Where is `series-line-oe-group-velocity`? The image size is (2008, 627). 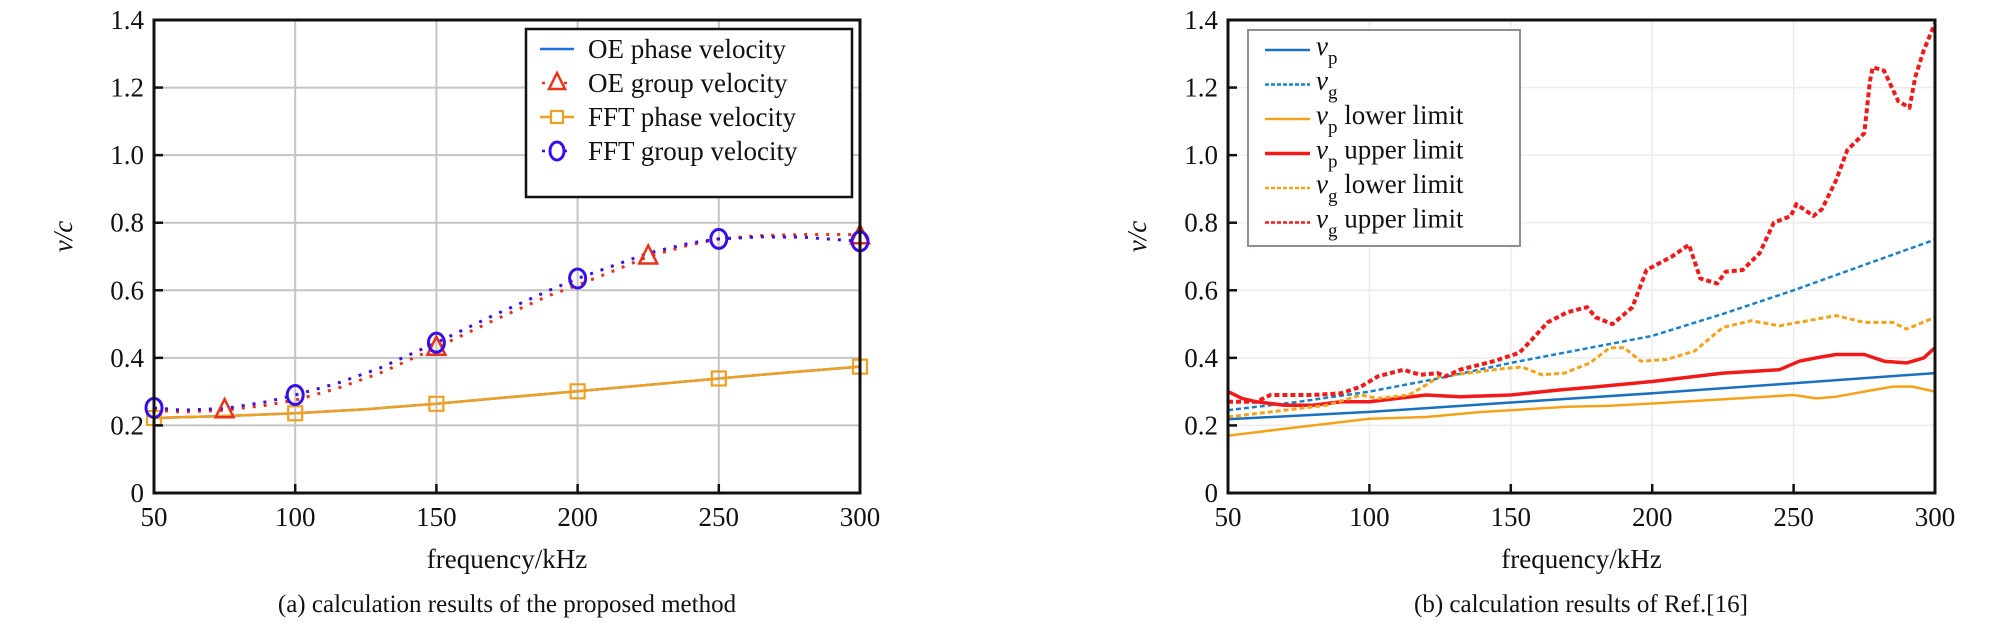
series-line-oe-group-velocity is located at coordinates (507, 323).